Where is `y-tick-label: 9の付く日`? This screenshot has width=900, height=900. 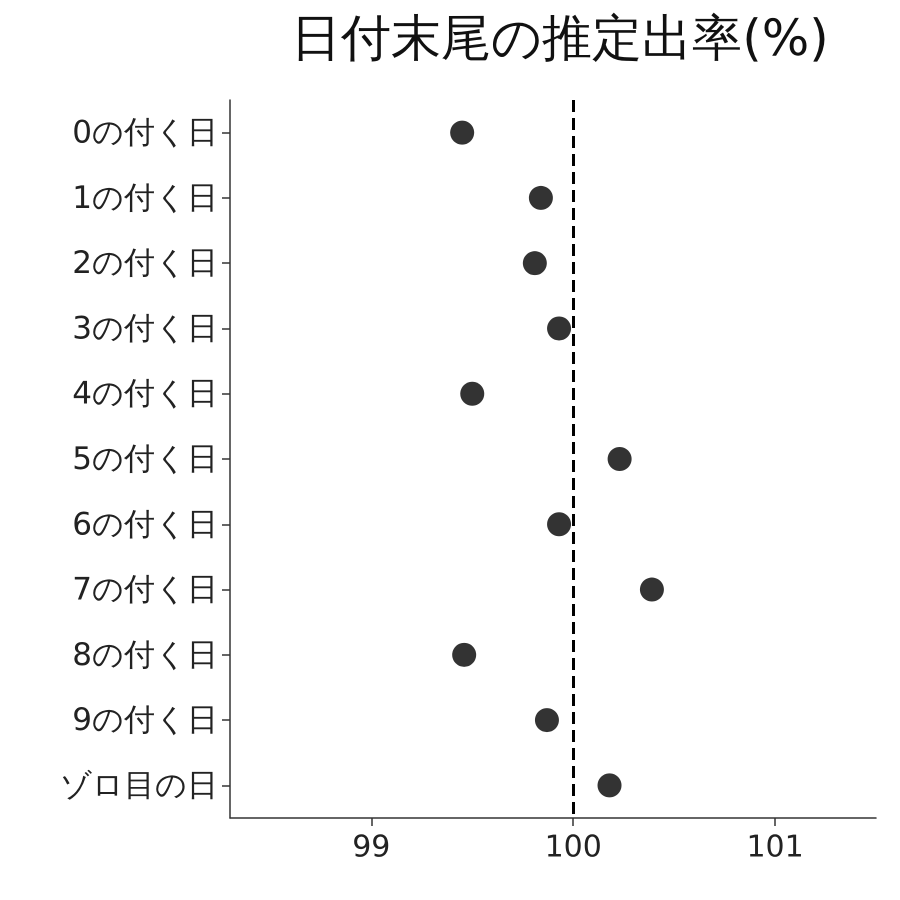
y-tick-label: 9の付く日 is located at coordinates (145, 720).